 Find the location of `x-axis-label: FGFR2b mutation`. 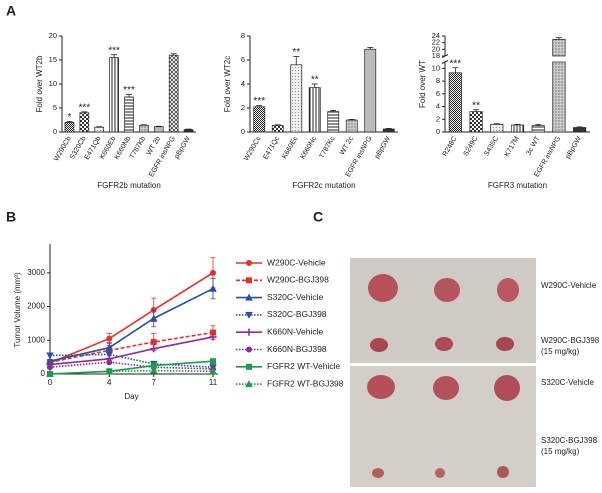

x-axis-label: FGFR2b mutation is located at coordinates (129, 185).